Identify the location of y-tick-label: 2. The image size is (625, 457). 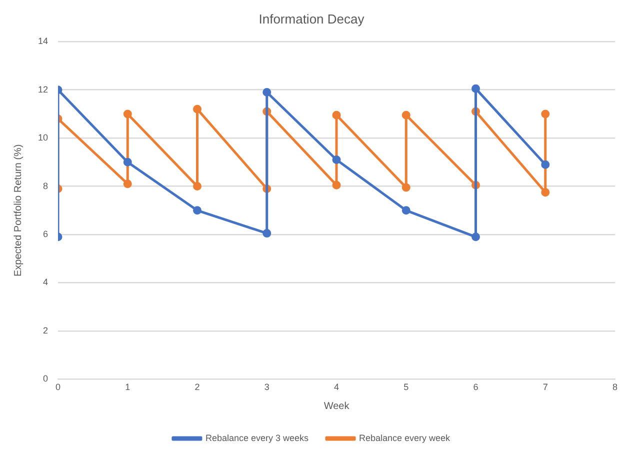
(45, 330).